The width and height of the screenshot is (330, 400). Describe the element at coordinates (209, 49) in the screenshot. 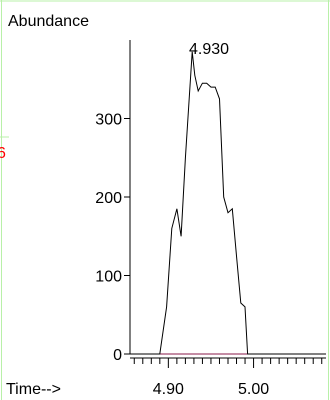

I see `peak-retention-label: 4.930` at that location.